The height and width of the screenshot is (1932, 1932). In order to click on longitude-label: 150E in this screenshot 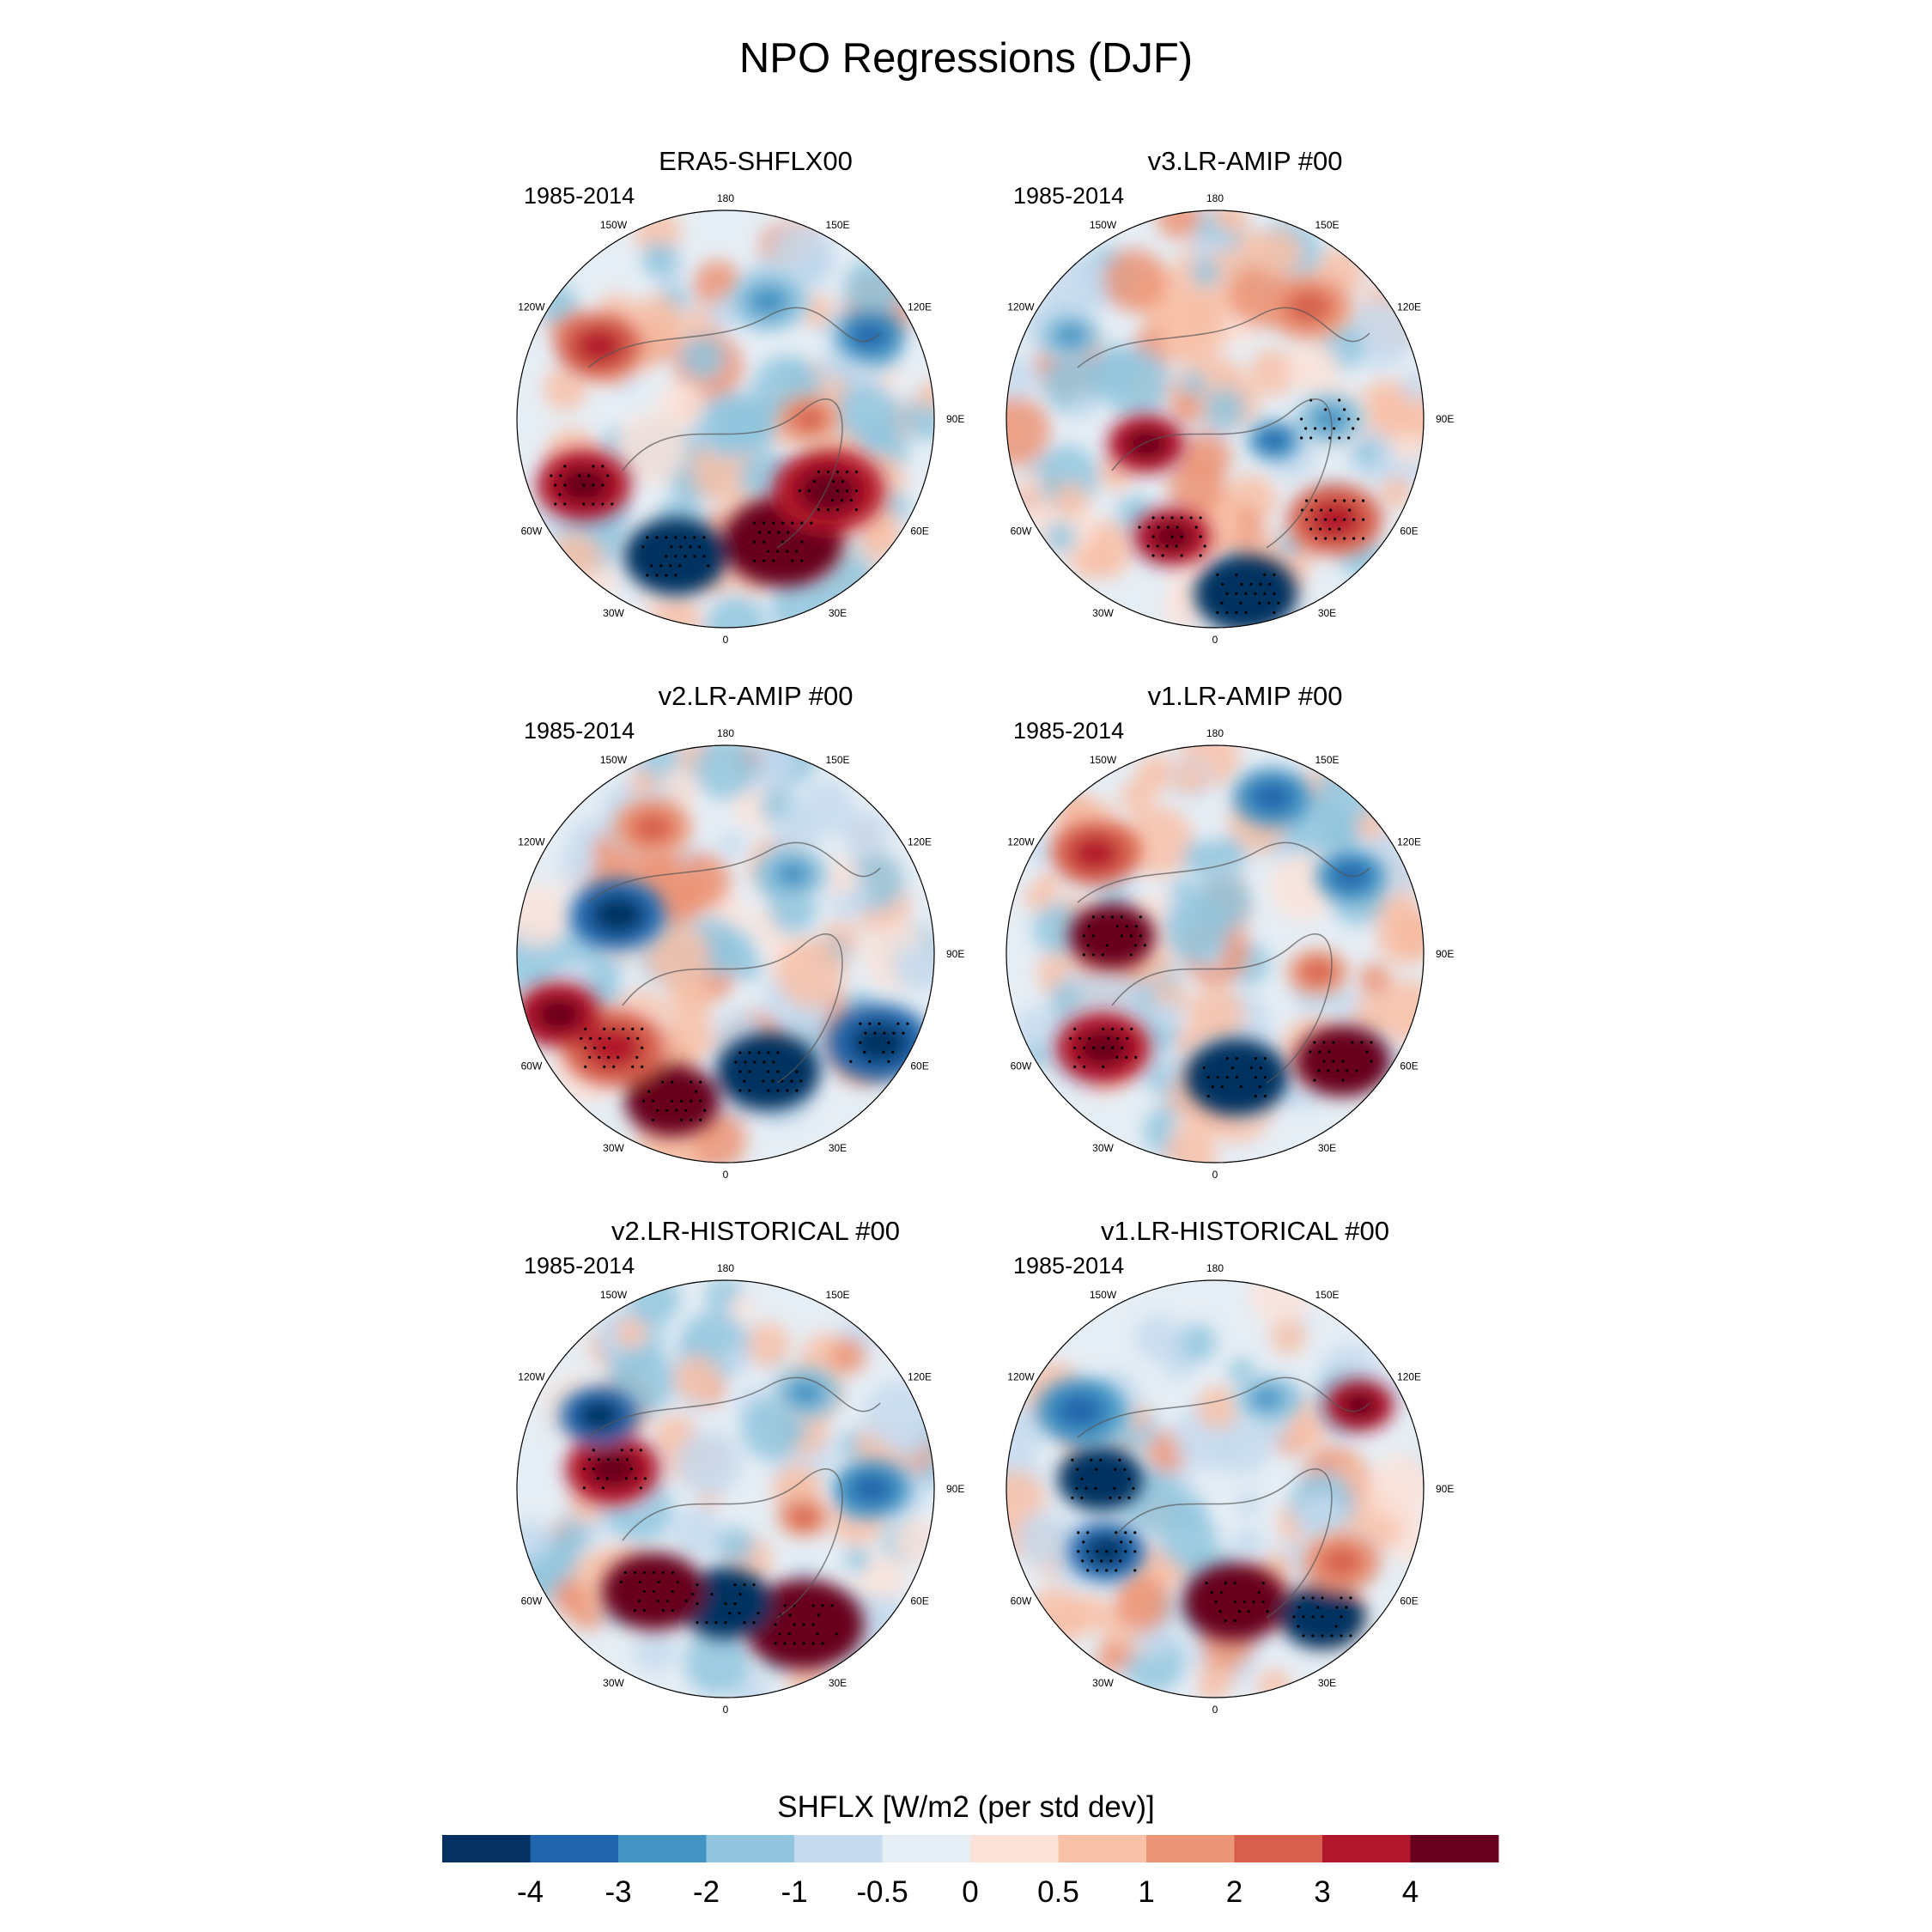, I will do `click(1327, 225)`.